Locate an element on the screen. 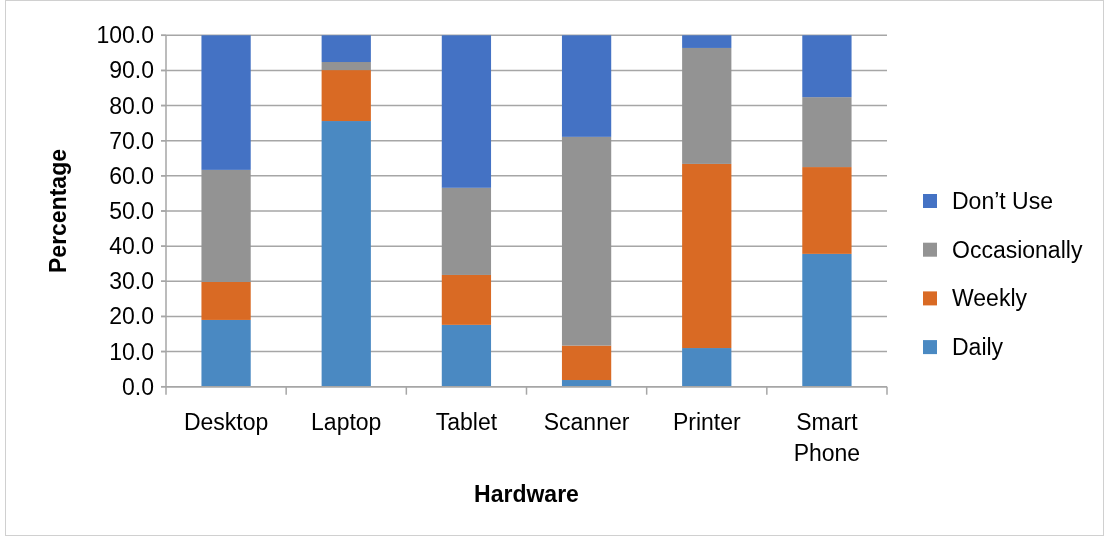 Image resolution: width=1105 pixels, height=538 pixels. x-tick-label: Tablet is located at coordinates (466, 422).